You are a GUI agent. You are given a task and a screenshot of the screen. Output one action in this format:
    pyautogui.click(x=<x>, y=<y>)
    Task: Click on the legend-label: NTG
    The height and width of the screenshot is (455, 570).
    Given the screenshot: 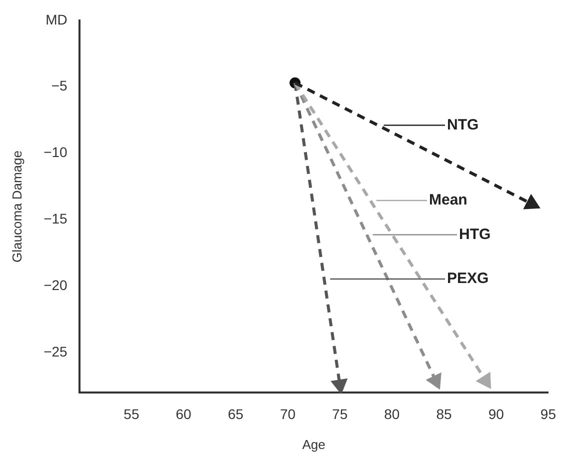 What is the action you would take?
    pyautogui.click(x=463, y=125)
    